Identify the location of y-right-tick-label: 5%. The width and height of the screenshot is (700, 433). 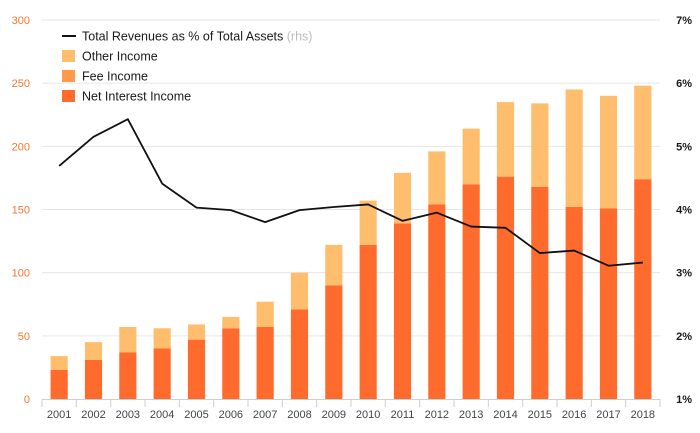
(684, 147).